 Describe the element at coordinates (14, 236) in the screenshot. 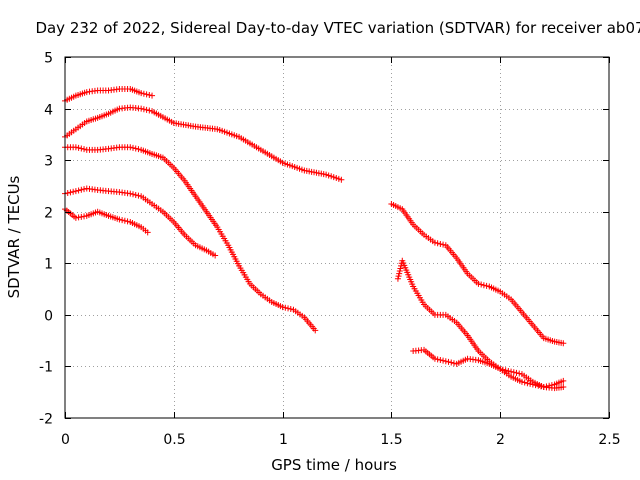

I see `y-axis-label: SDTVAR / TECUs` at that location.